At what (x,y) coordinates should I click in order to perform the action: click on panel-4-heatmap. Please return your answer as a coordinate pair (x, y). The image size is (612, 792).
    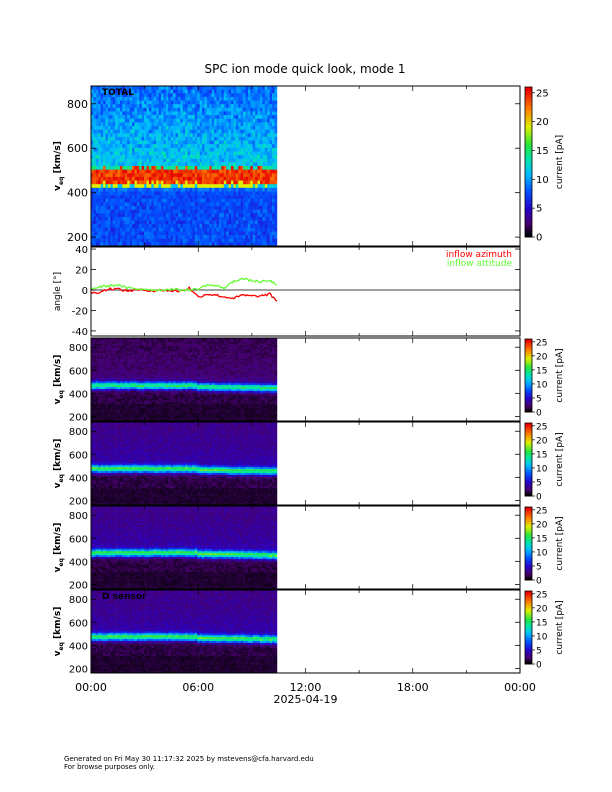
    Looking at the image, I should click on (184, 548).